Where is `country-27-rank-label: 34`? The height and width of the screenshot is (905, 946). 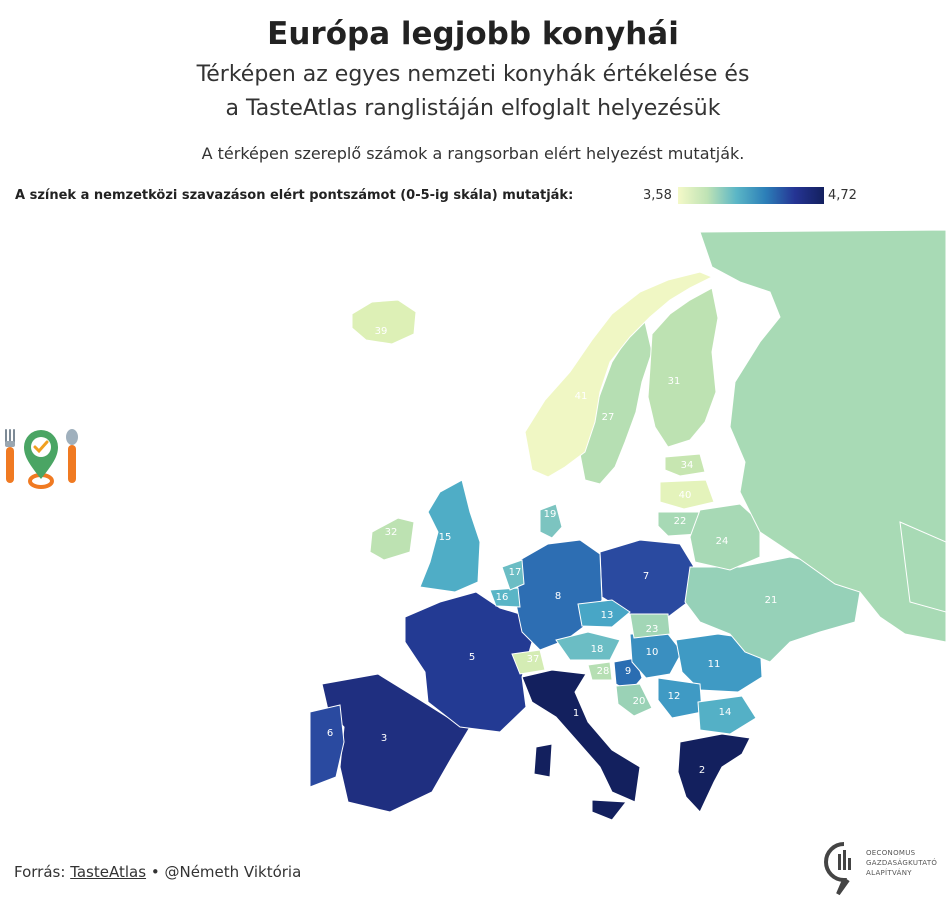 country-27-rank-label: 34 is located at coordinates (687, 465).